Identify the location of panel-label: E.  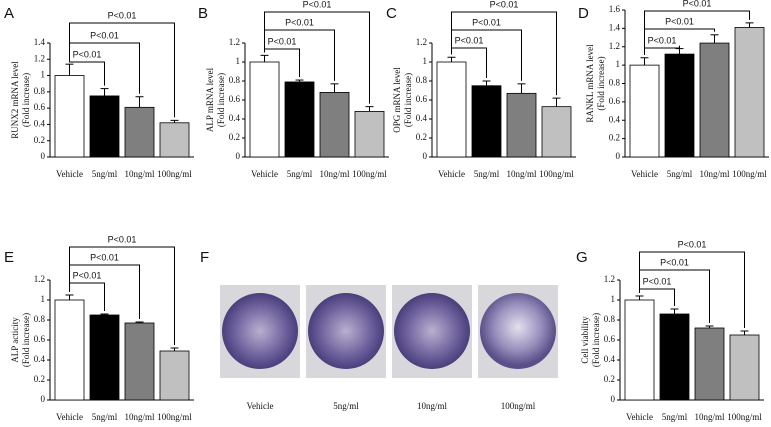
(9, 257).